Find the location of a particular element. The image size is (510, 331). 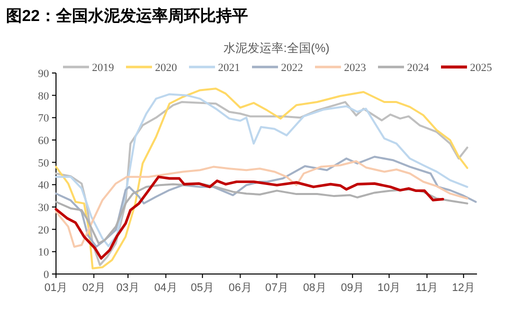

x-tick-label: 12月 is located at coordinates (464, 288).